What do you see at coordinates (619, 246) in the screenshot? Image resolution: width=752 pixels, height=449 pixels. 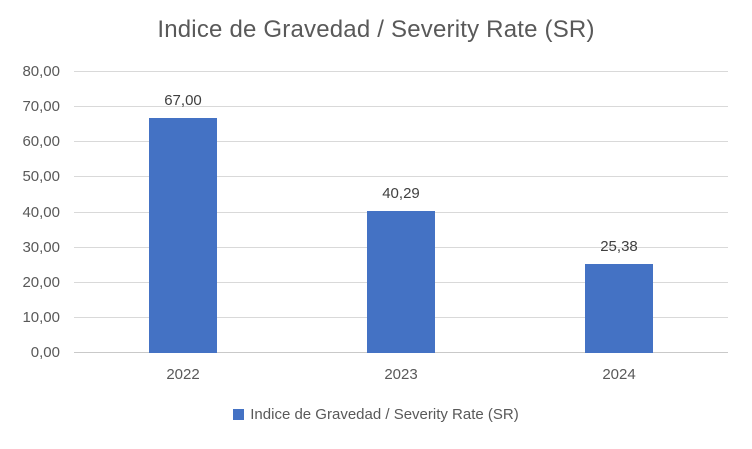 I see `bar-value-label: 25,38` at bounding box center [619, 246].